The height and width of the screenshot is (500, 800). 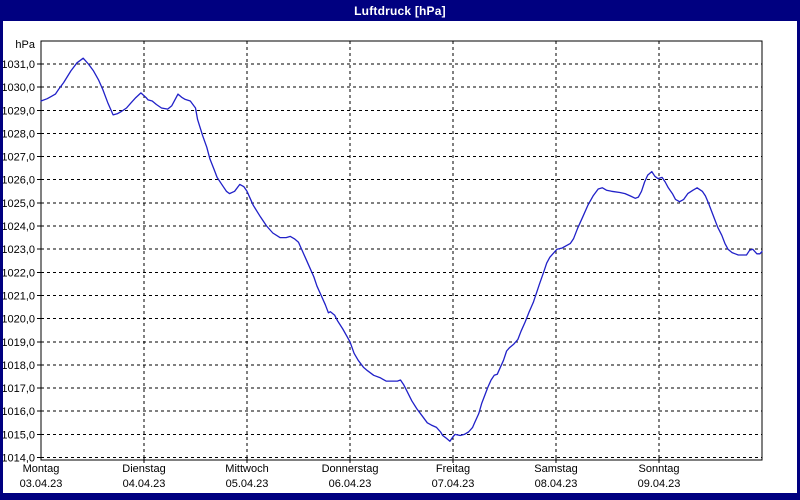 What do you see at coordinates (19, 181) in the screenshot?
I see `y-tick-label: 1026,0` at bounding box center [19, 181].